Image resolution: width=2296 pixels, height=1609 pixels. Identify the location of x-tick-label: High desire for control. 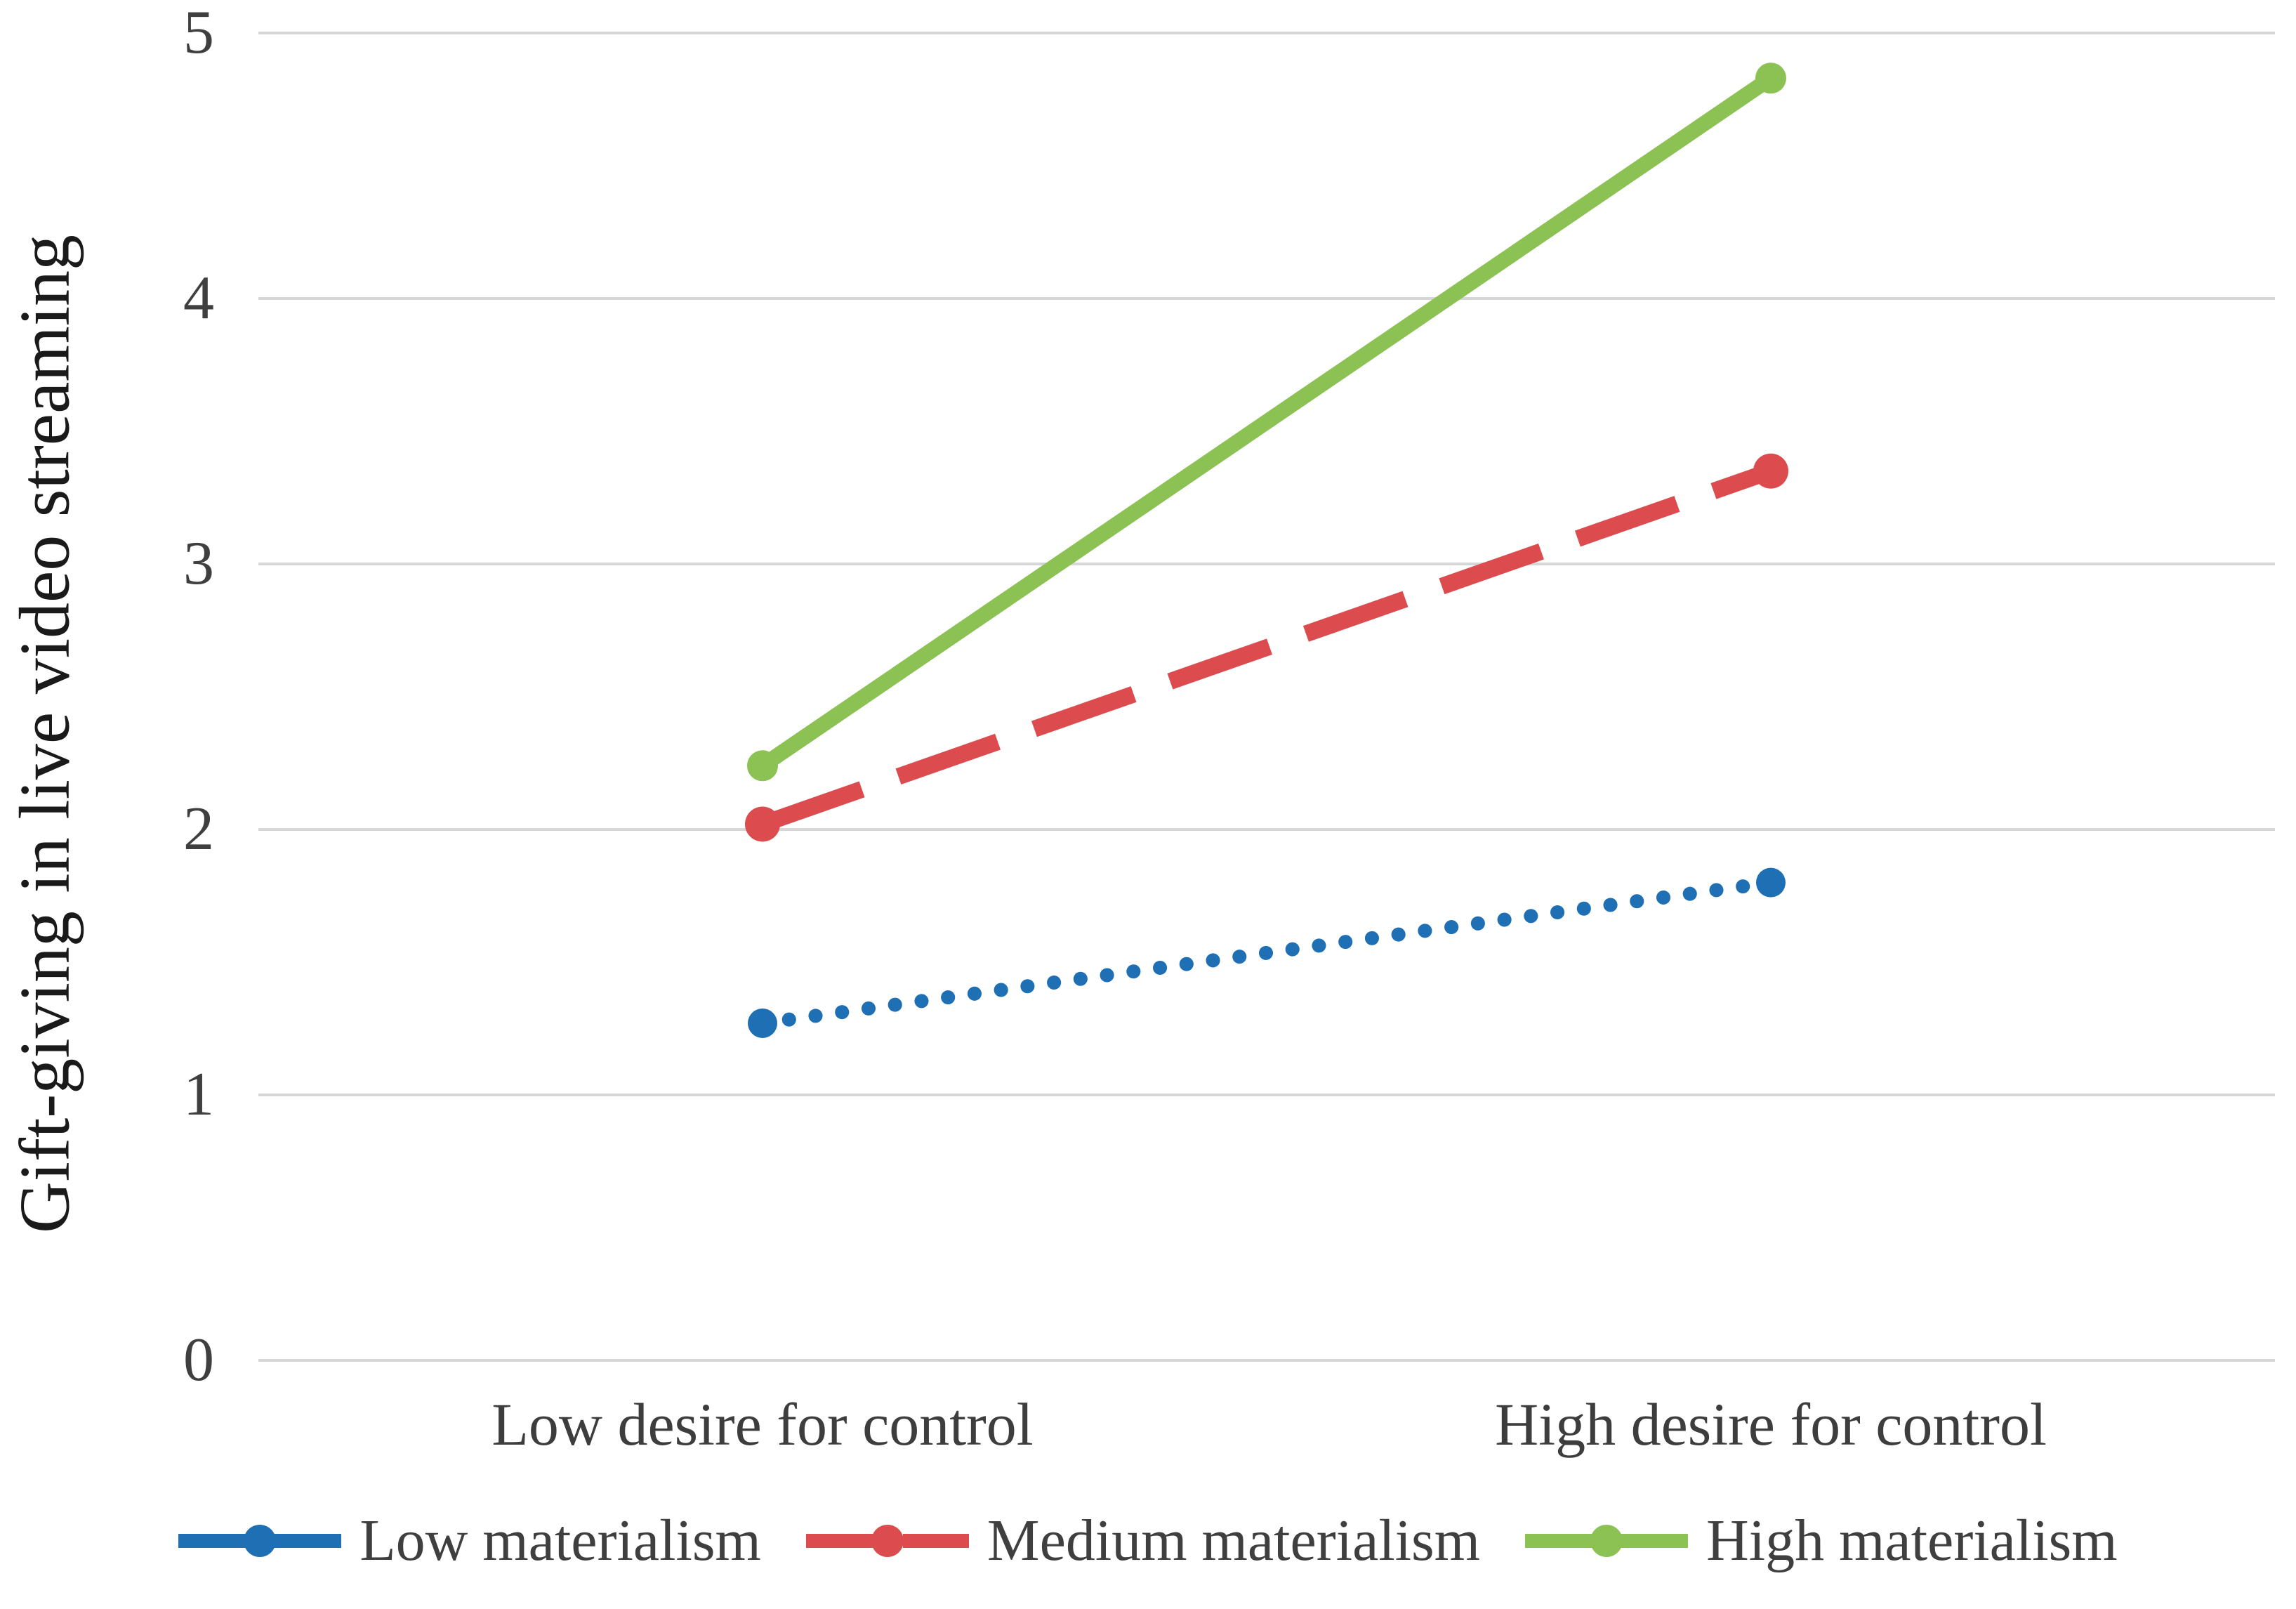
(1771, 1424).